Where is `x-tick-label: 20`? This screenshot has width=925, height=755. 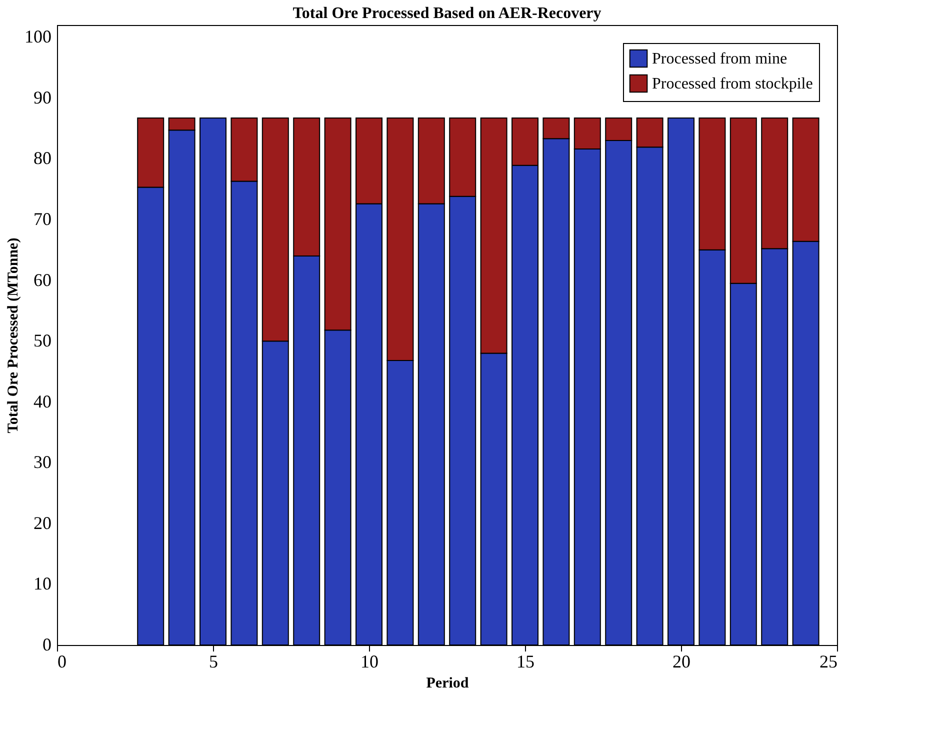 x-tick-label: 20 is located at coordinates (681, 662).